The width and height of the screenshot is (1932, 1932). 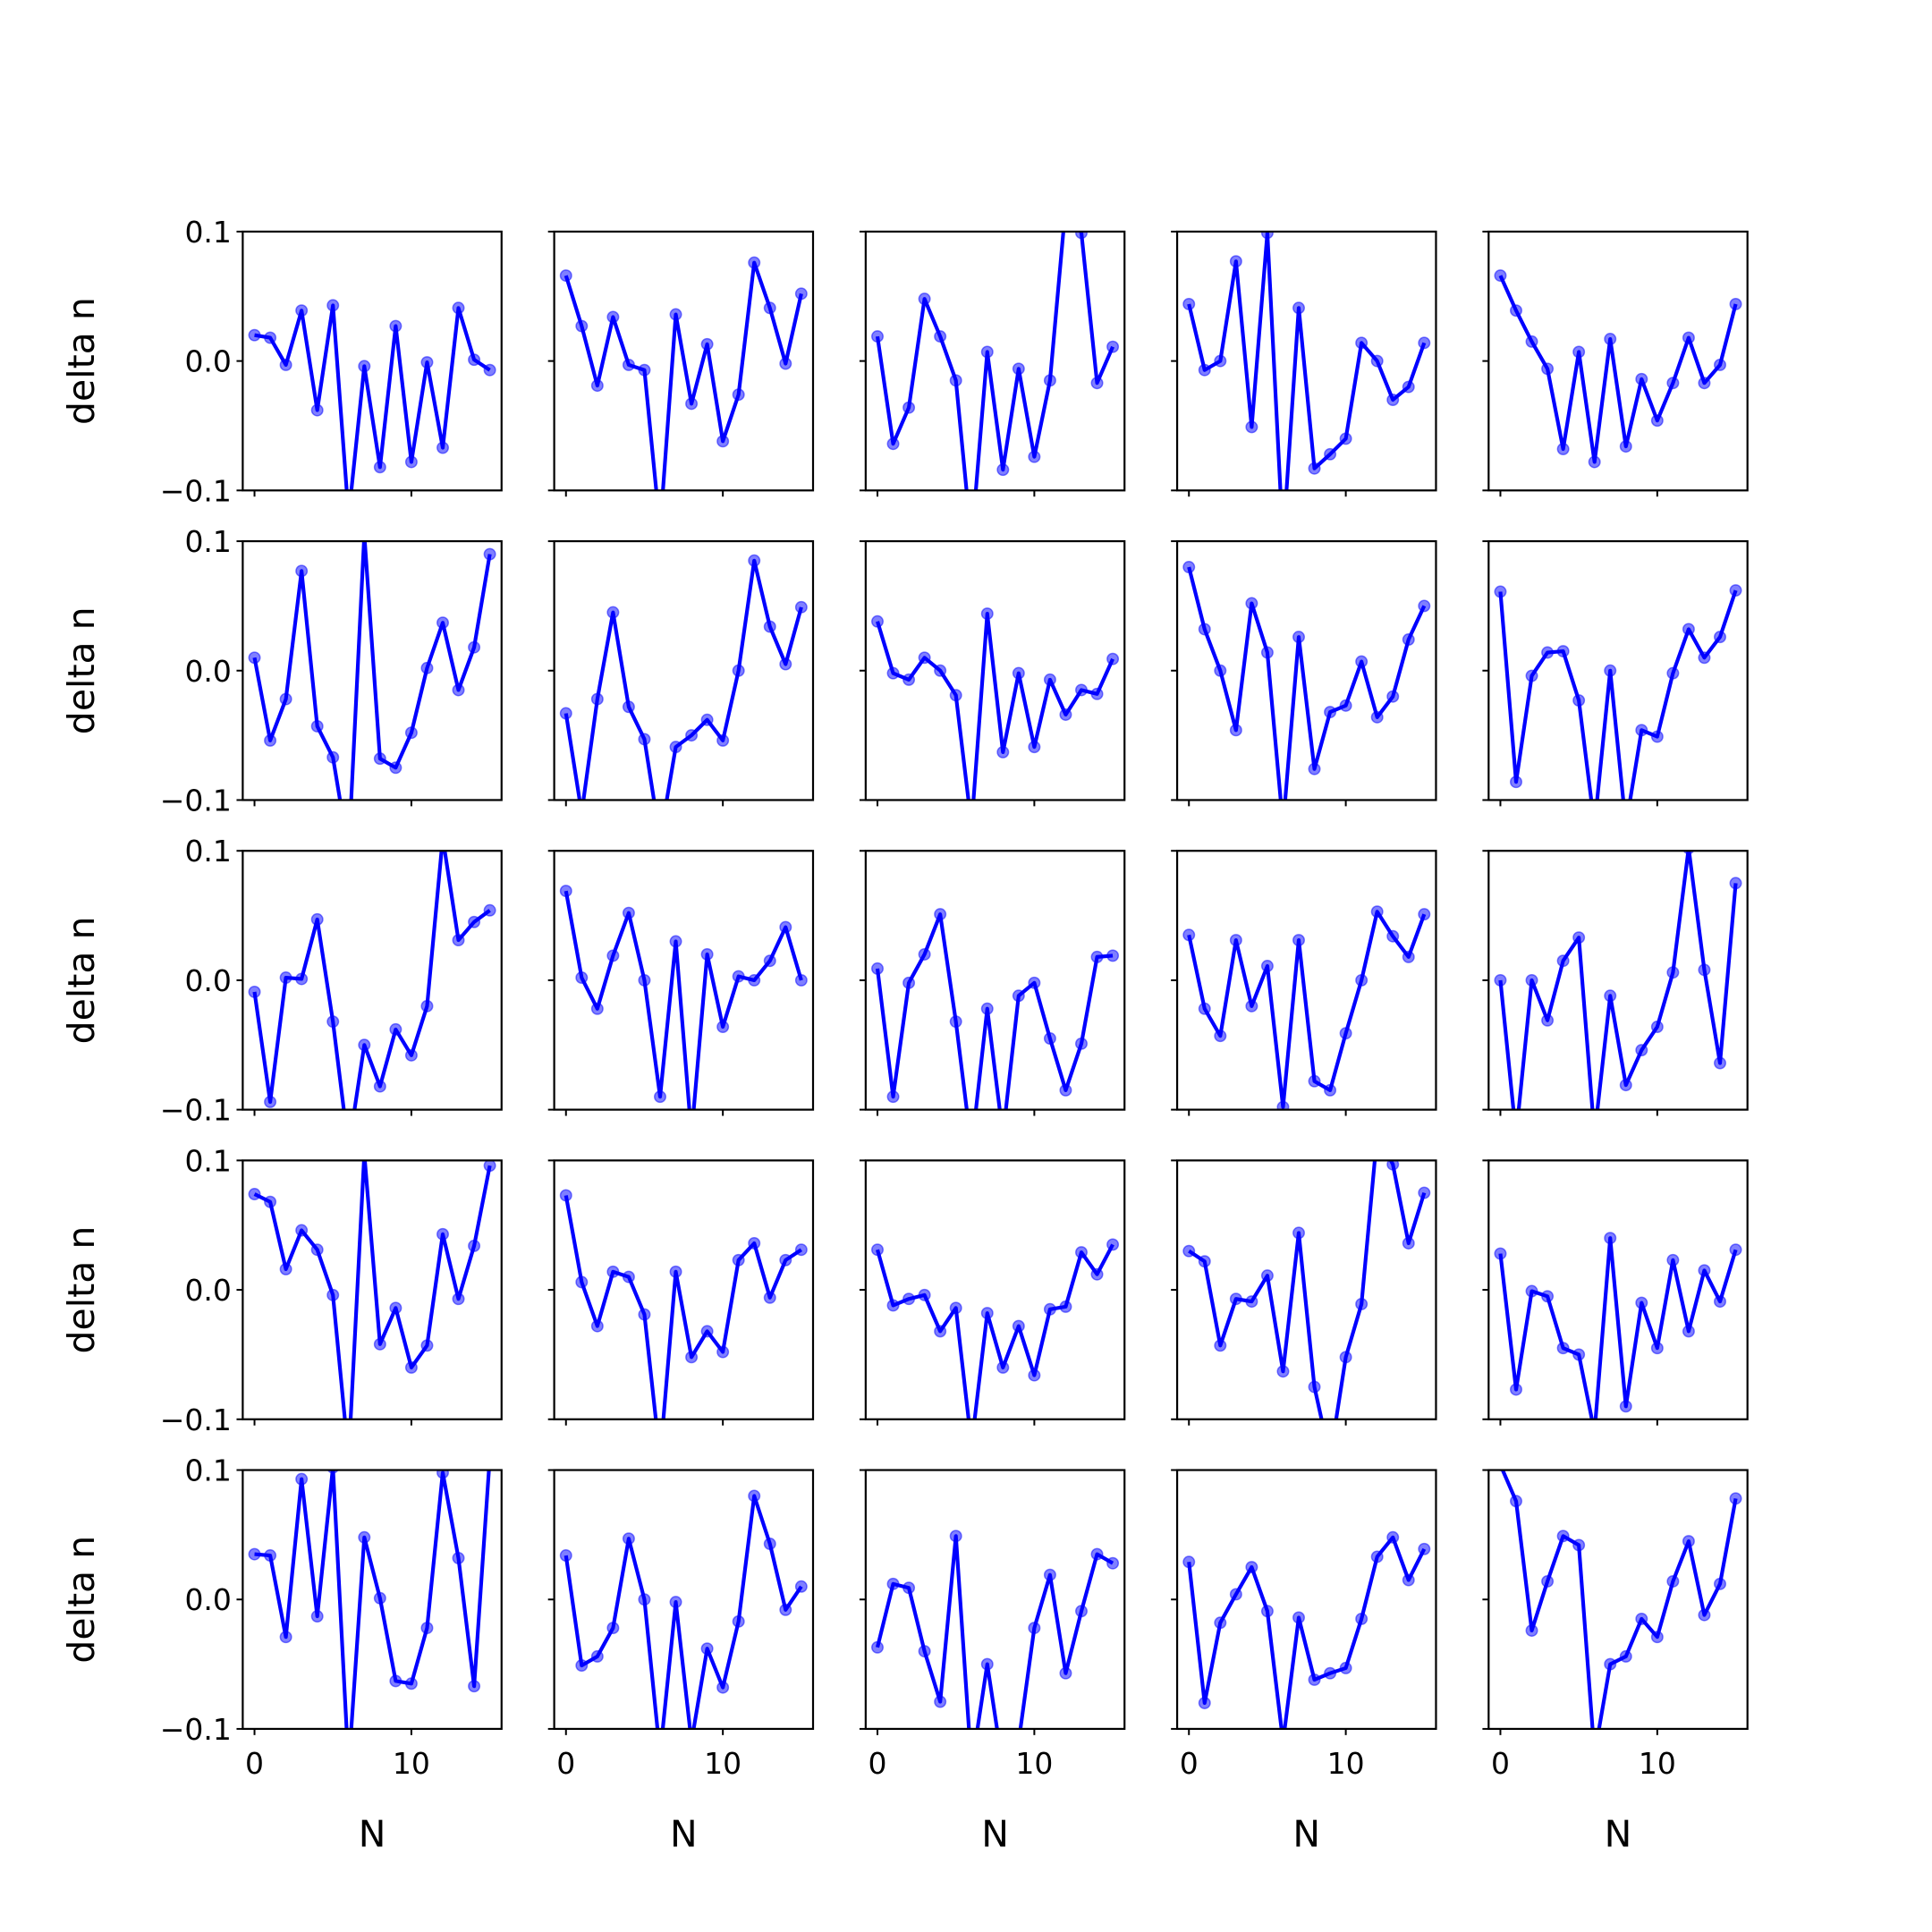 What do you see at coordinates (684, 1833) in the screenshot?
I see `x-axis-label: N` at bounding box center [684, 1833].